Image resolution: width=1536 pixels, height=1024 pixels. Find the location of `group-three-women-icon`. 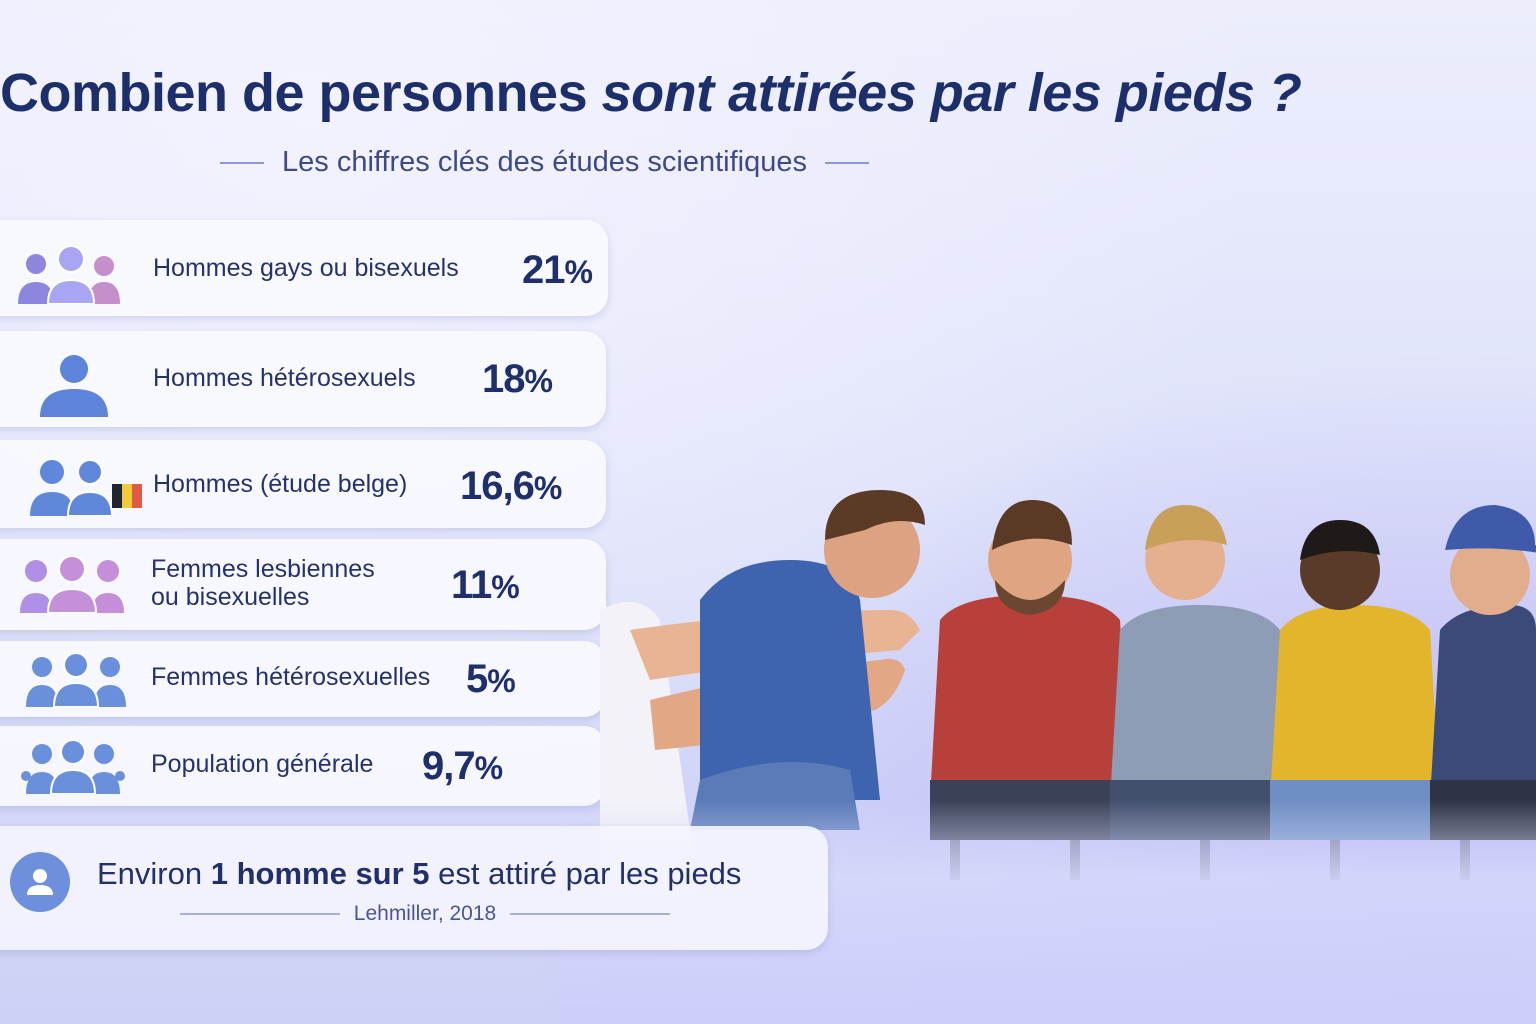

group-three-women-icon is located at coordinates (72, 585).